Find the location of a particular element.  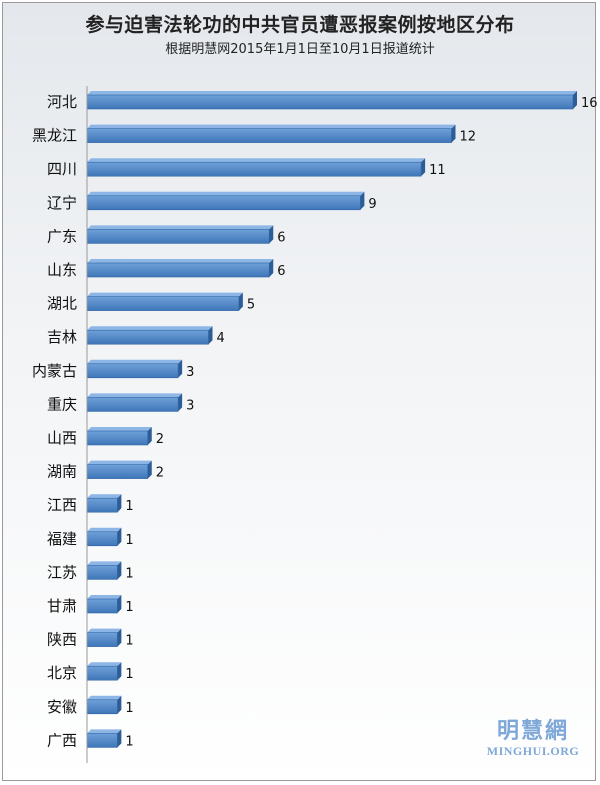

category-label: 福建 is located at coordinates (62, 539).